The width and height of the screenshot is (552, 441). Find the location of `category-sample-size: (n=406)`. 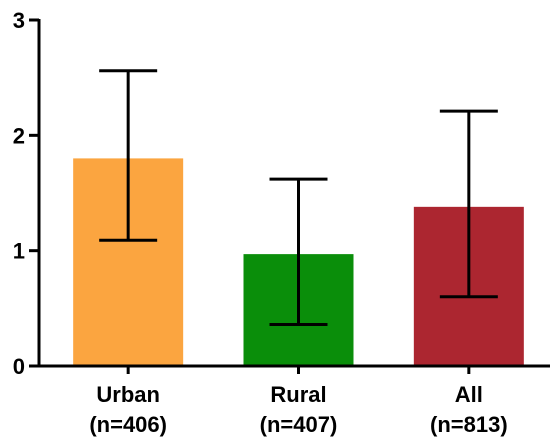

category-sample-size: (n=406) is located at coordinates (128, 424).